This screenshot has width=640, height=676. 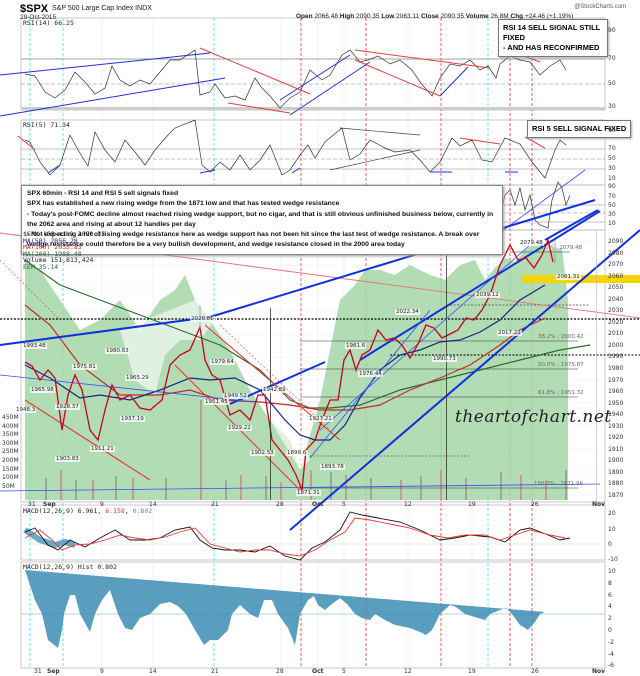 What do you see at coordinates (308, 493) in the screenshot?
I see `price-point-label: 1871.31` at bounding box center [308, 493].